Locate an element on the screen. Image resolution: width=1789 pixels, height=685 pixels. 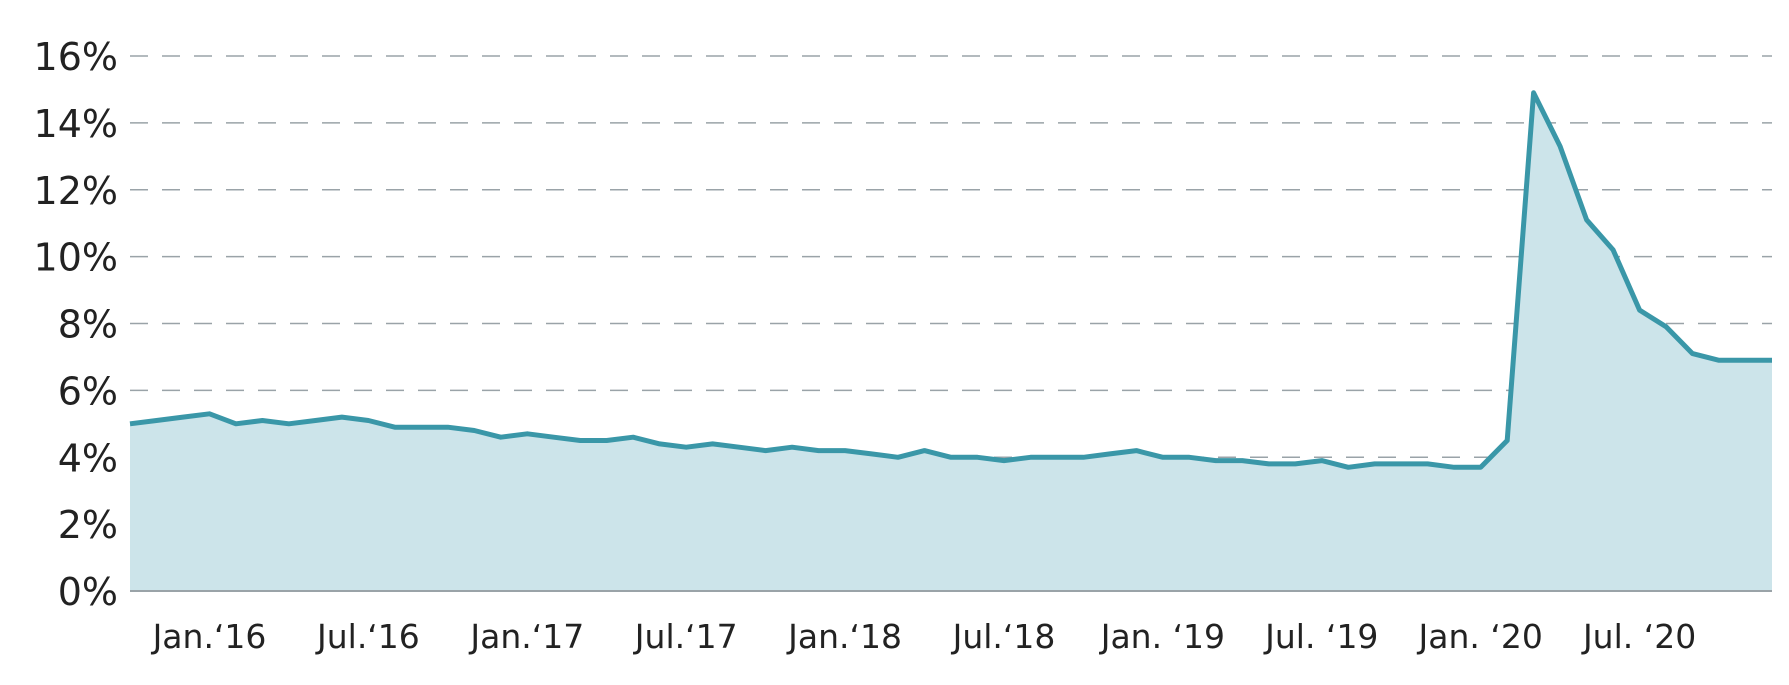
y-tick-label: 8% is located at coordinates (88, 325).